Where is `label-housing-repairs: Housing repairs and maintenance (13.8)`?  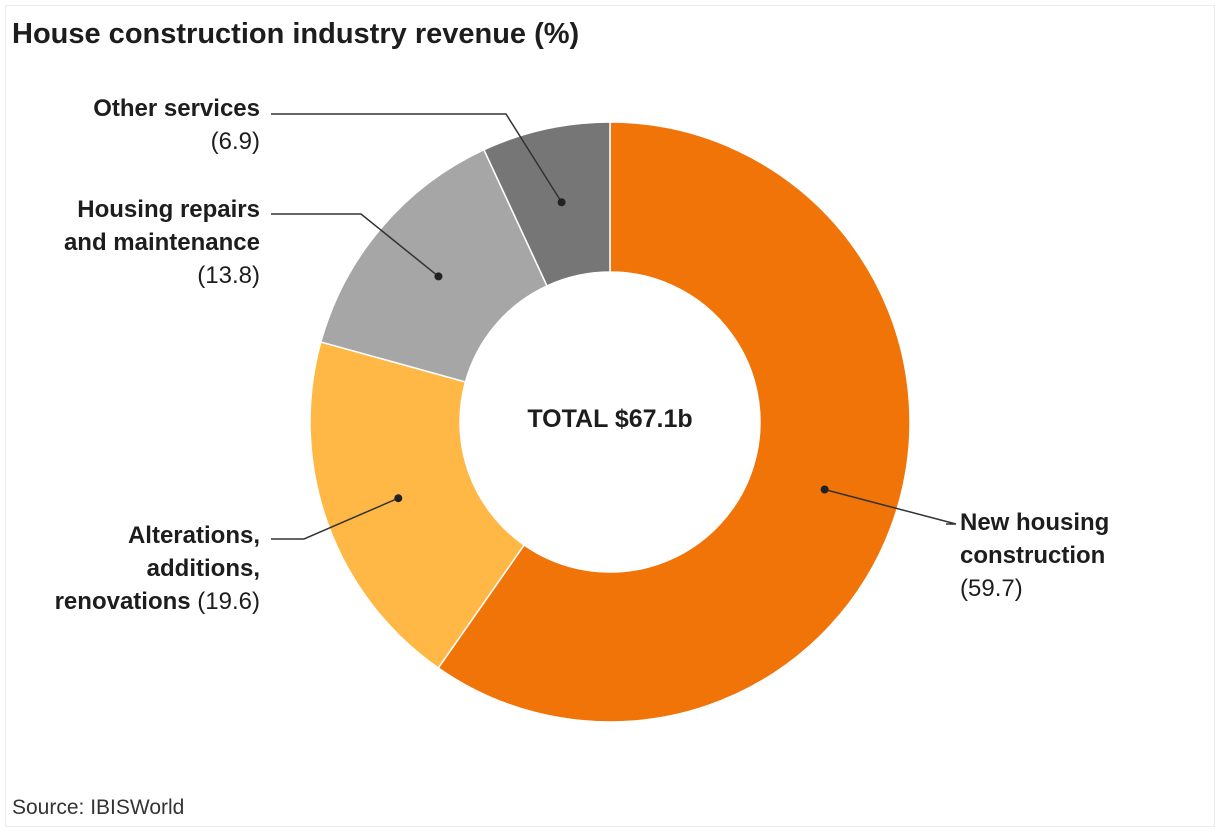 label-housing-repairs: Housing repairs and maintenance (13.8) is located at coordinates (162, 242).